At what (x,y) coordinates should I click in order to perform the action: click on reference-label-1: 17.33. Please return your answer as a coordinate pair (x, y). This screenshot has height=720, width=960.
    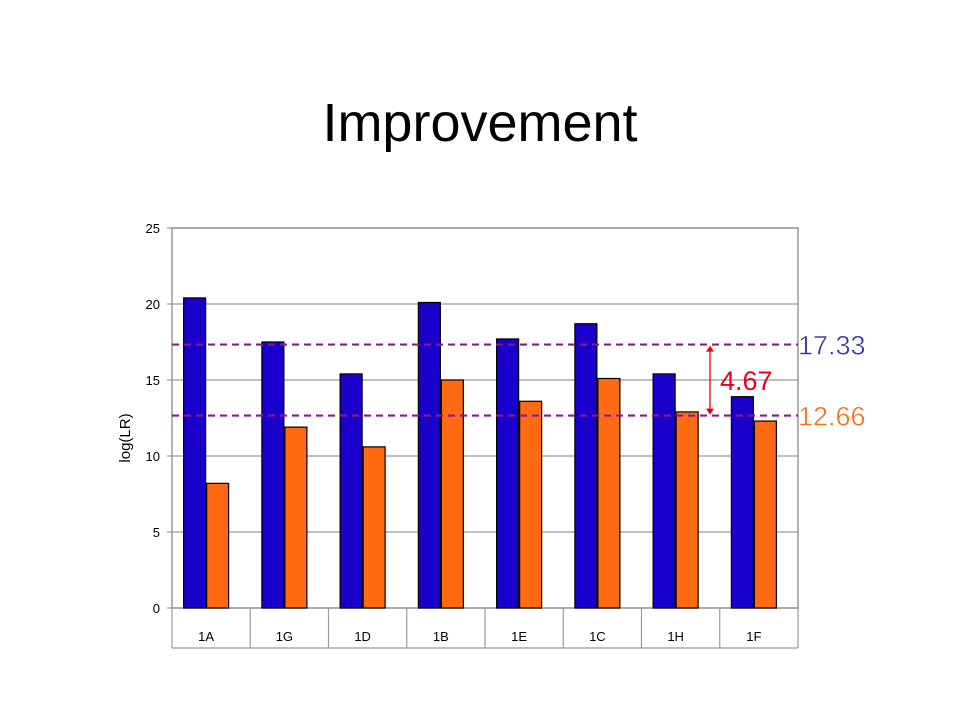
    Looking at the image, I should click on (832, 346).